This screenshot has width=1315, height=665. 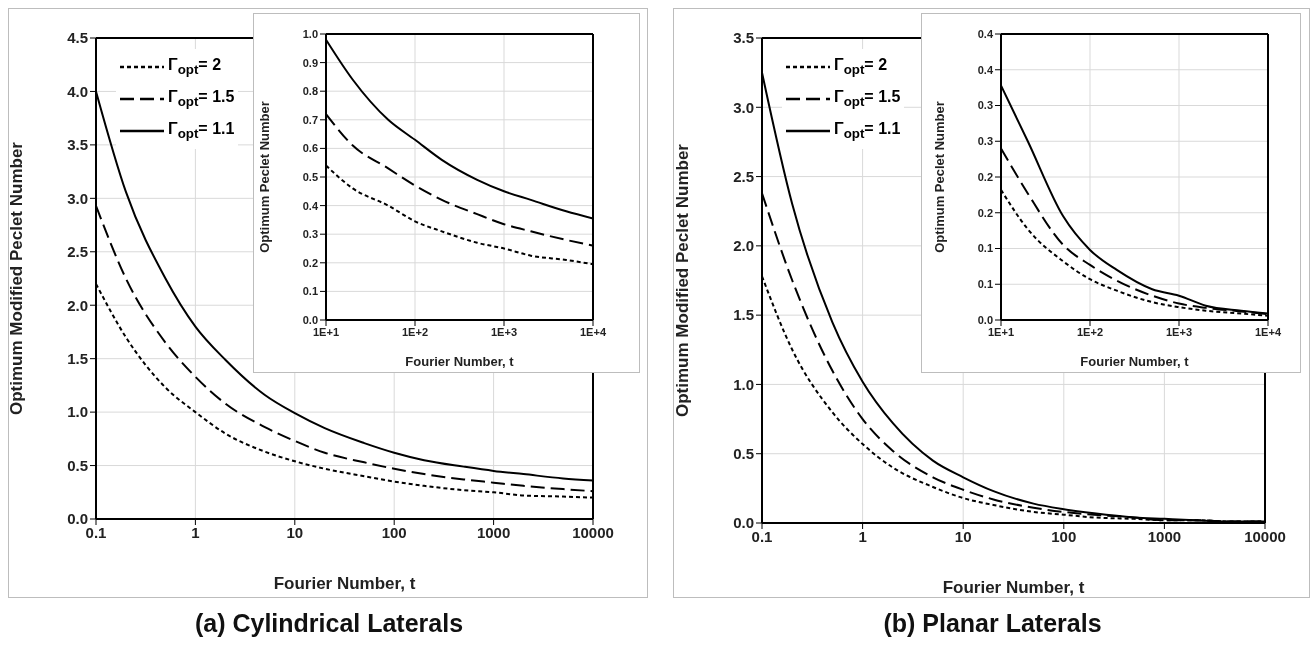 I want to click on text: (a) Cylindrical Laterals, so click(x=329, y=623).